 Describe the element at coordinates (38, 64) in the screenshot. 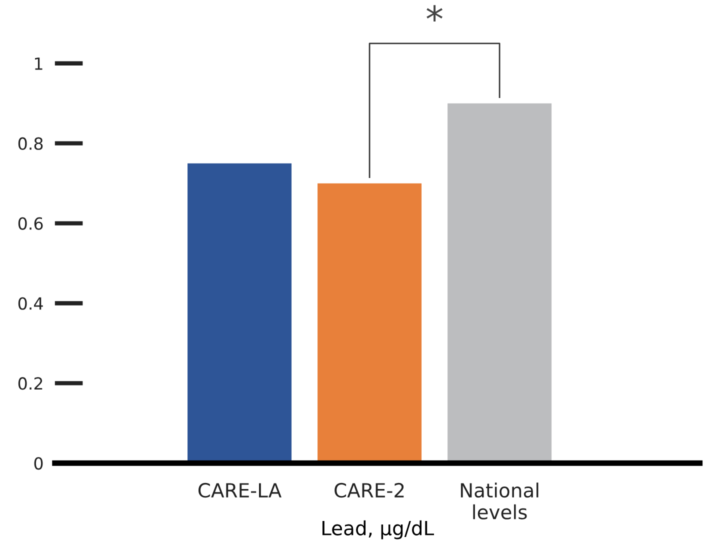

I see `y-tick-label: 1` at that location.